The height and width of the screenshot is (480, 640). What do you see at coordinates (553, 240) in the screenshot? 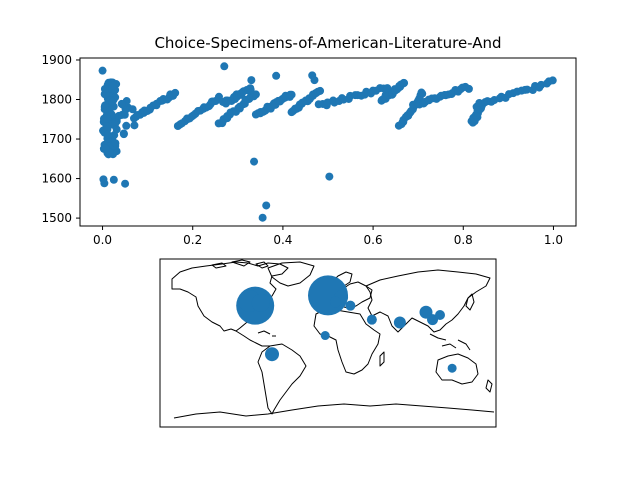
I see `x-tick-label: 1.0` at bounding box center [553, 240].